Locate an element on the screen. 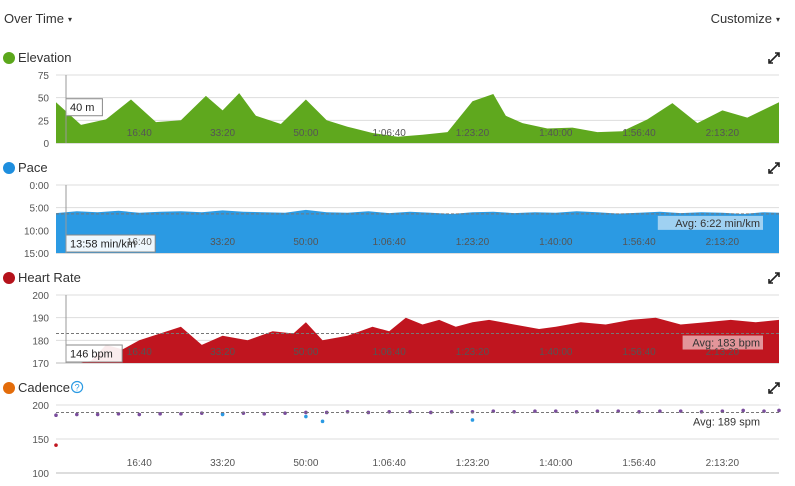 Image resolution: width=795 pixels, height=486 pixels. y-tick-label: 190 is located at coordinates (40, 319).